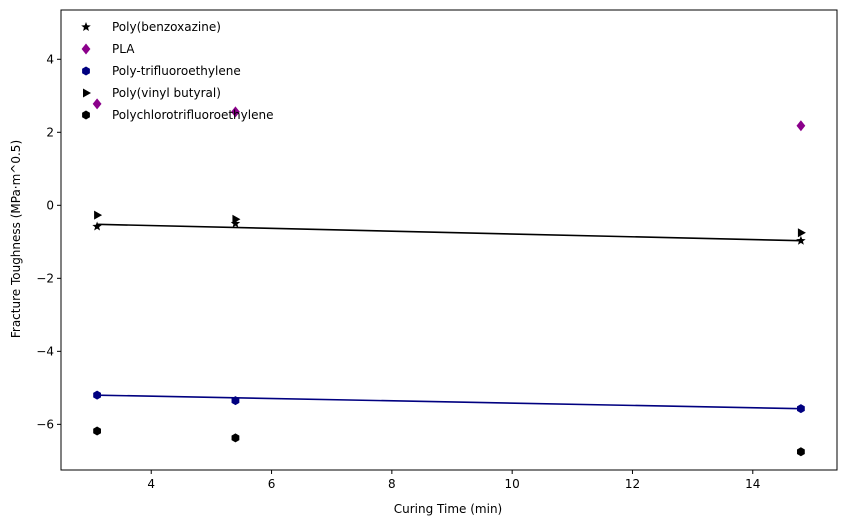 Image resolution: width=844 pixels, height=525 pixels. What do you see at coordinates (16, 239) in the screenshot?
I see `y-axis-label: Fracture Toughness (MPa·m^0.5)` at bounding box center [16, 239].